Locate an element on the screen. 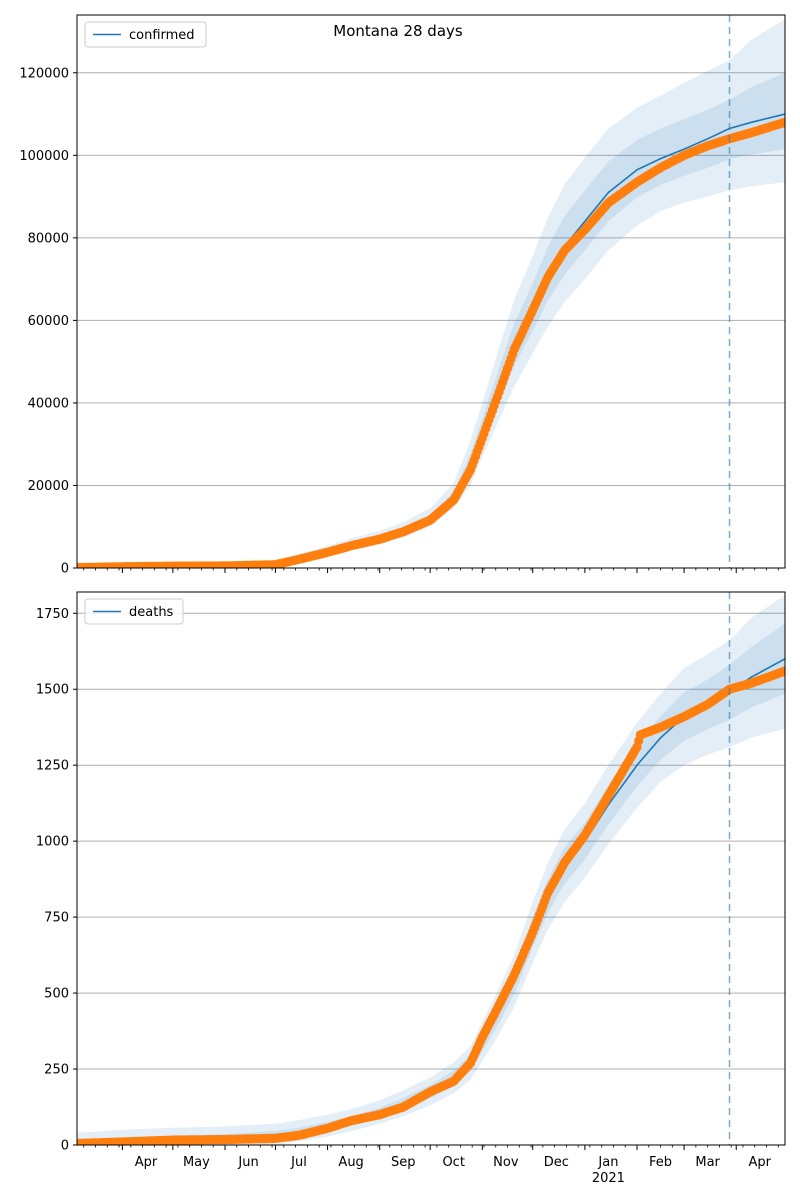 The image size is (800, 1200). legend-label: deaths is located at coordinates (151, 612).